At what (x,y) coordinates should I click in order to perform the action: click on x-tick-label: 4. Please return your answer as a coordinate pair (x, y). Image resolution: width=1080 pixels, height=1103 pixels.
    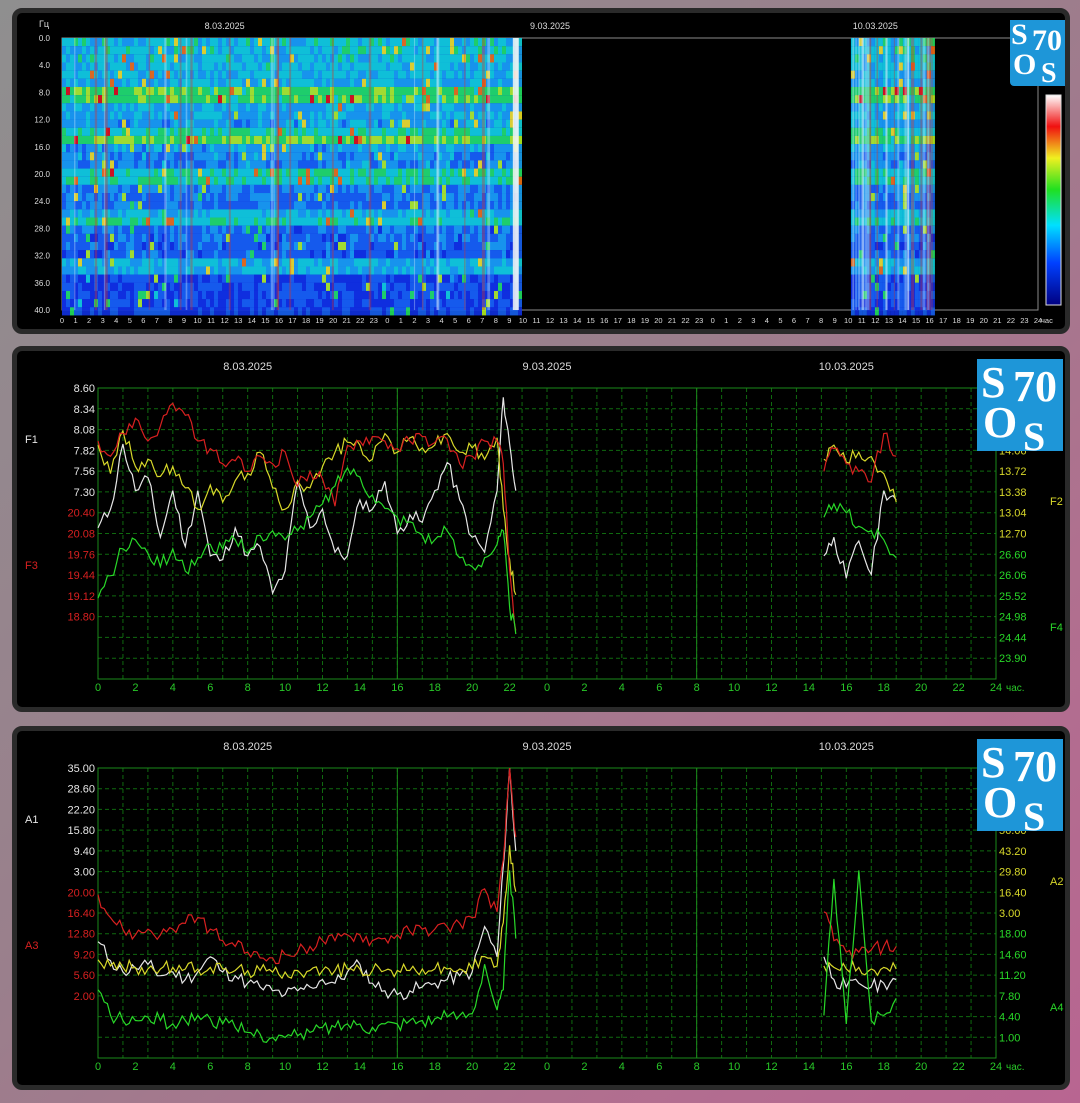
    Looking at the image, I should click on (173, 1067).